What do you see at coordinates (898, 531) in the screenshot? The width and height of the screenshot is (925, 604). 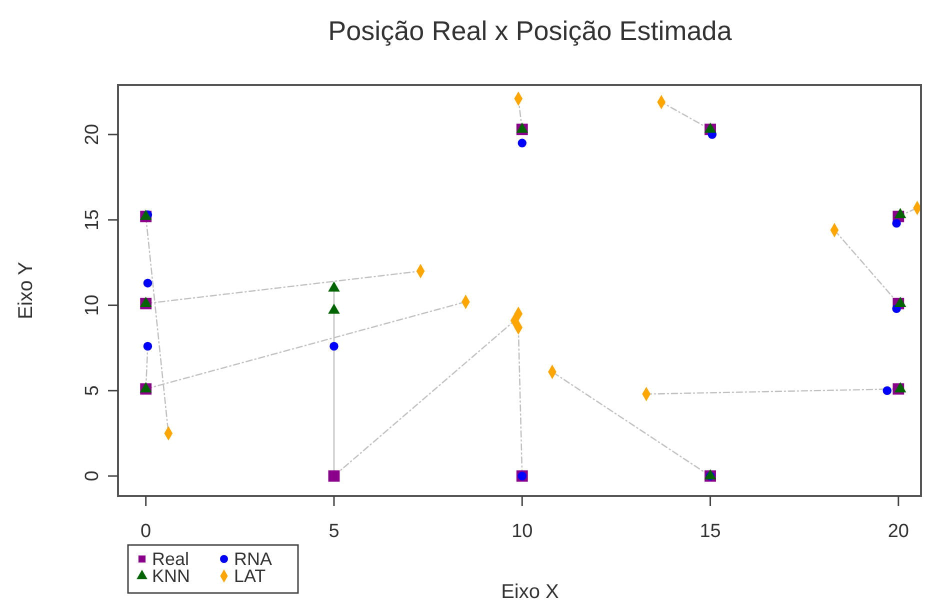 I see `x-tick-label: 20` at bounding box center [898, 531].